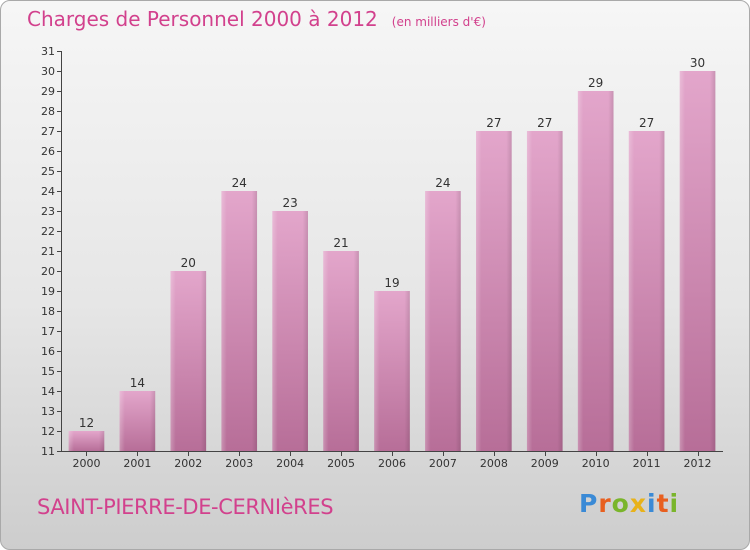 Image resolution: width=750 pixels, height=550 pixels. Describe the element at coordinates (494, 463) in the screenshot. I see `x-tick-label-2008: 2008` at that location.